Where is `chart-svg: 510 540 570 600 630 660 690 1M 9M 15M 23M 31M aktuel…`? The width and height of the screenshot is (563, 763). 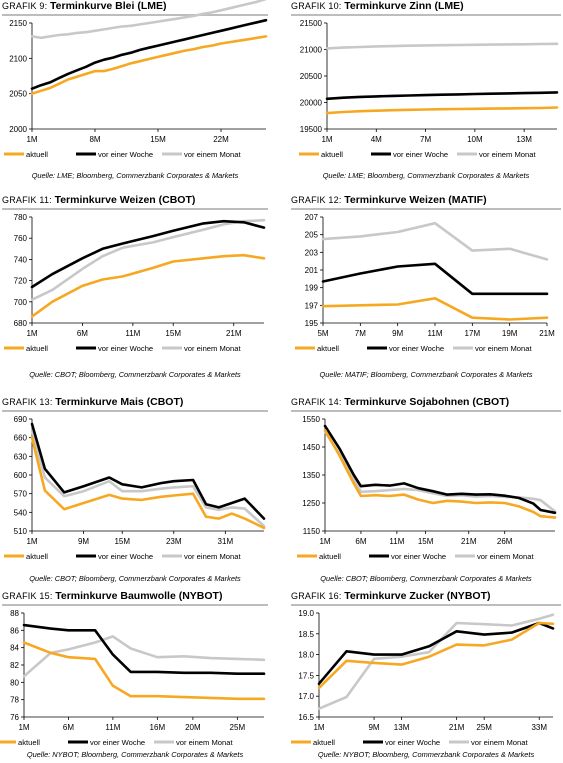 chart-svg: 510 540 570 600 630 660 690 1M 9M 15M 23M 31M aktuel… is located at coordinates (135, 488).